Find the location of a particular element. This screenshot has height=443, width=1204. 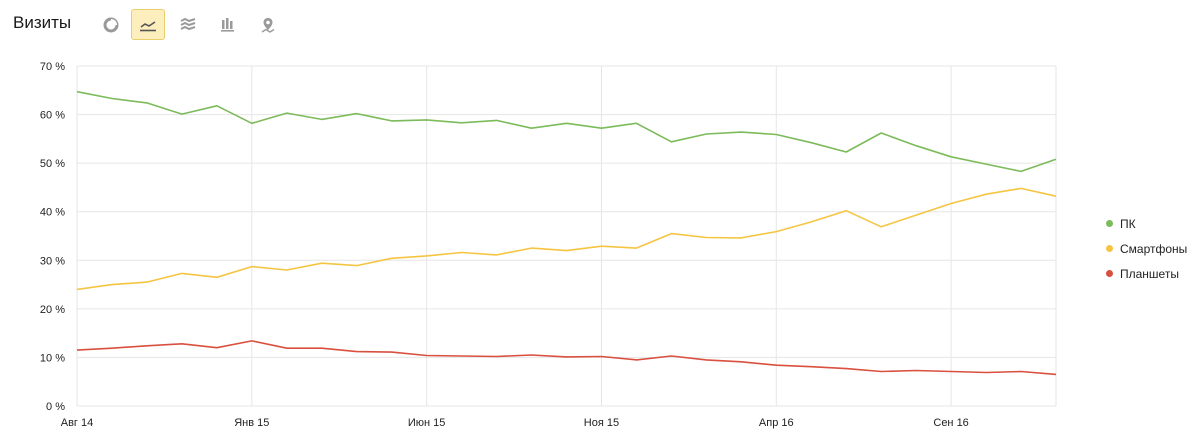

y-tick-label: 50 % is located at coordinates (52, 164).